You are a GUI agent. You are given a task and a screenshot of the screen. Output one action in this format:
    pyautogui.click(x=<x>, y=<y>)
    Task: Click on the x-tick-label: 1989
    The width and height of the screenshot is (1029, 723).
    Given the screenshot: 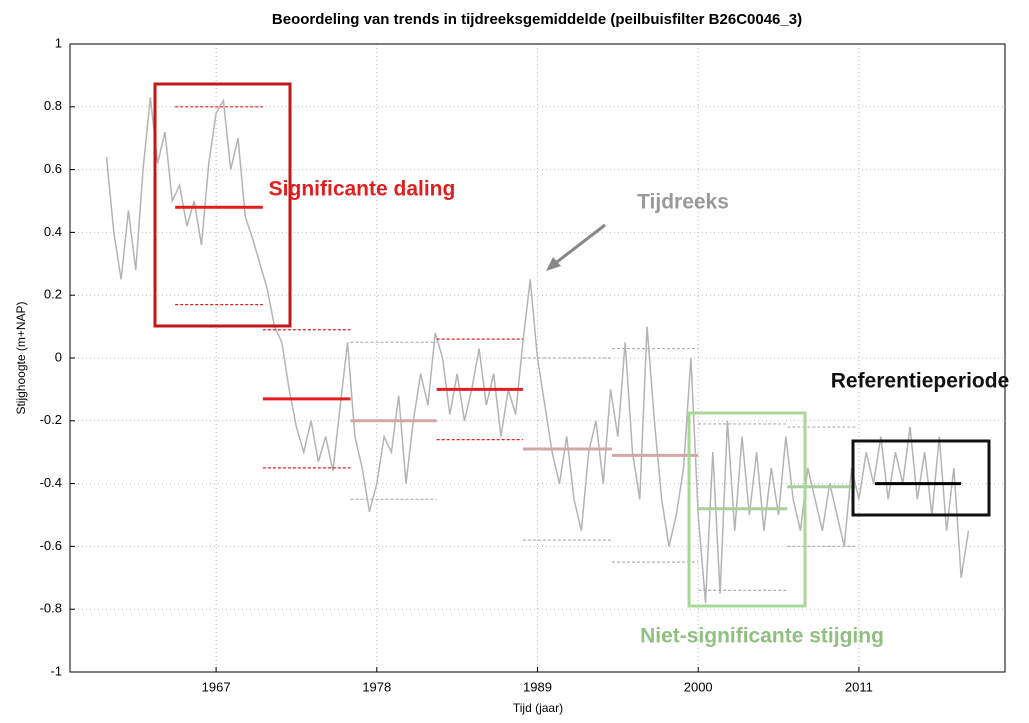 What is the action you would take?
    pyautogui.click(x=537, y=686)
    